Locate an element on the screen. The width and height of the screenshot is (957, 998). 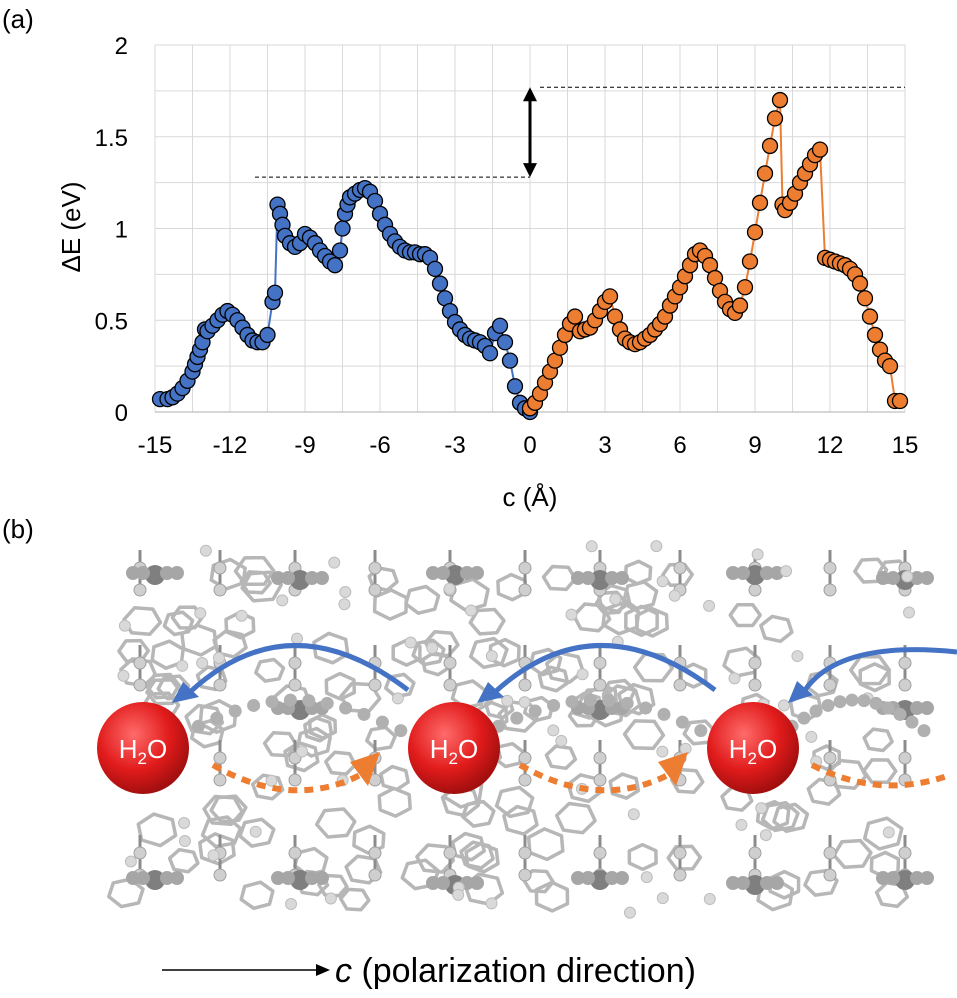
blue-arrow-head is located at coordinates (490, 692).